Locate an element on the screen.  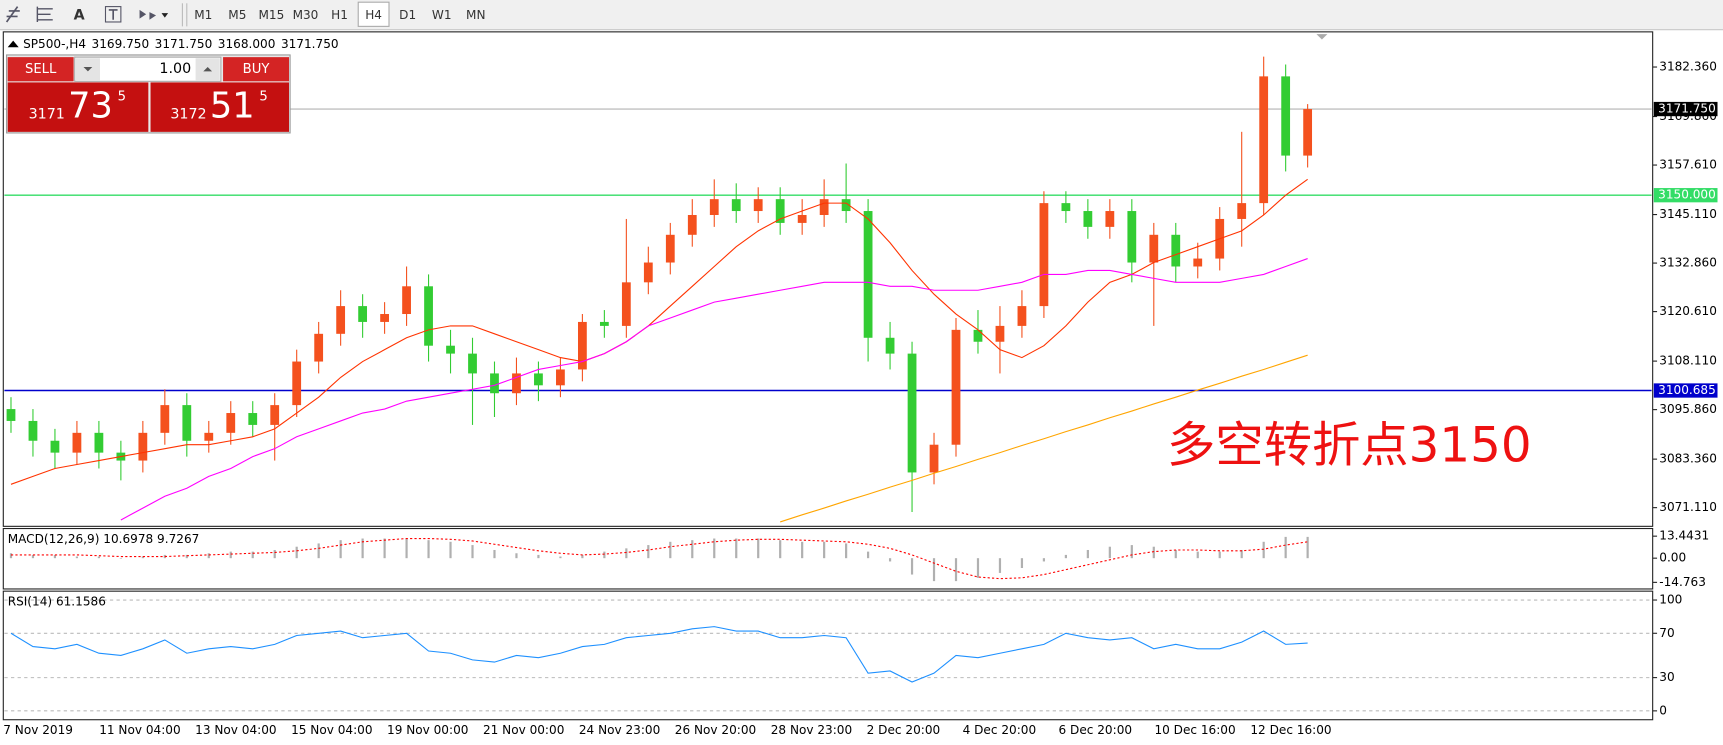
y-tick-label: 0 is located at coordinates (1663, 710).